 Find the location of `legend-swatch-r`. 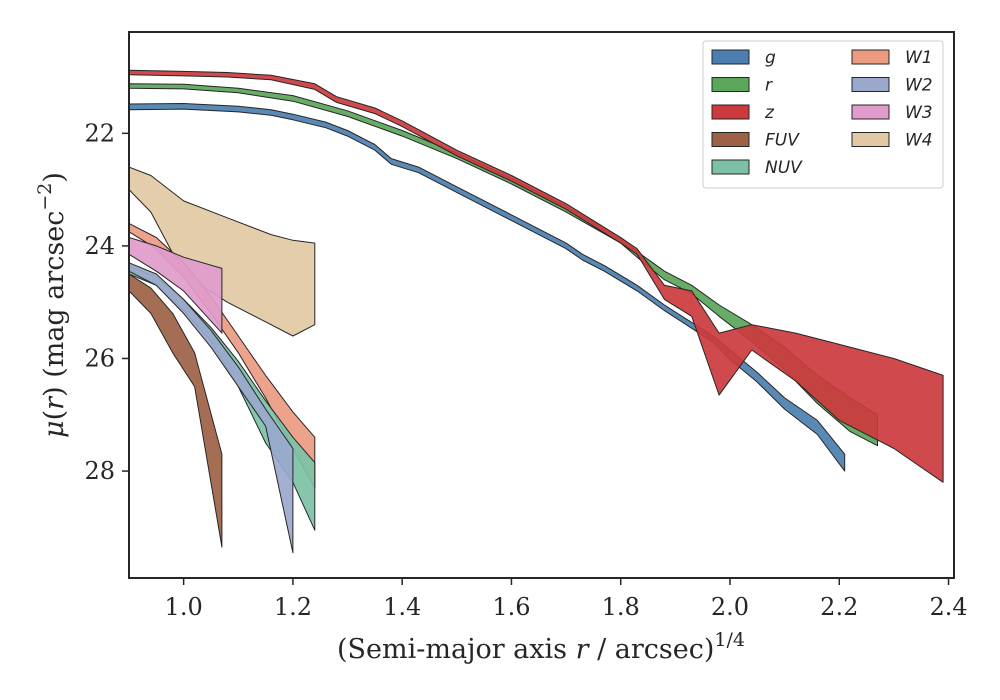

legend-swatch-r is located at coordinates (730, 84).